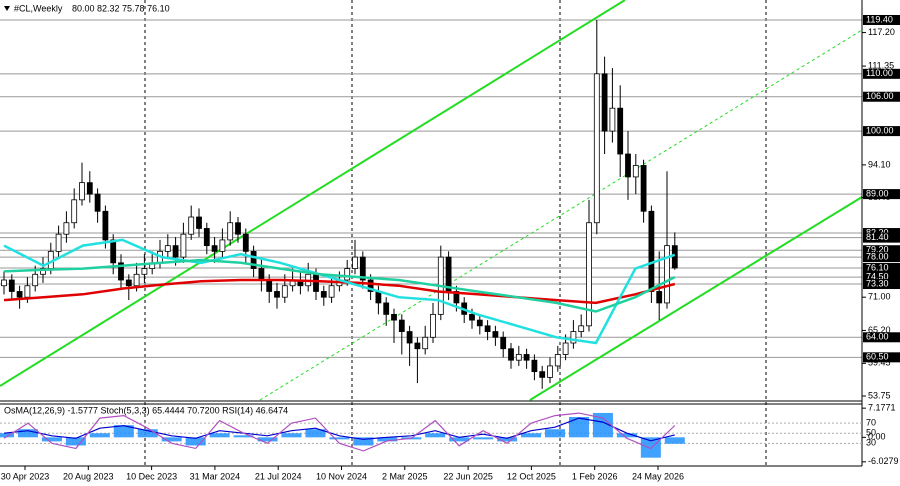  Describe the element at coordinates (25, 476) in the screenshot. I see `x-tick-label: 30 Apr 2023` at that location.